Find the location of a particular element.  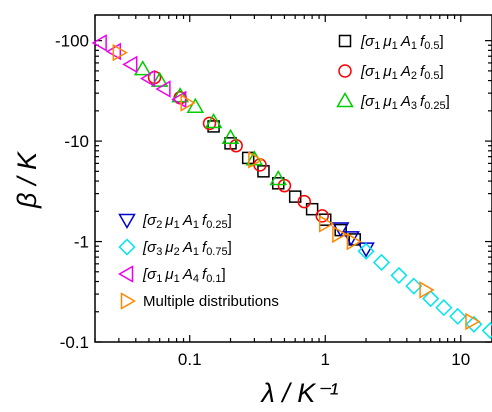

y-tick-label: -0.1 is located at coordinates (74, 342).